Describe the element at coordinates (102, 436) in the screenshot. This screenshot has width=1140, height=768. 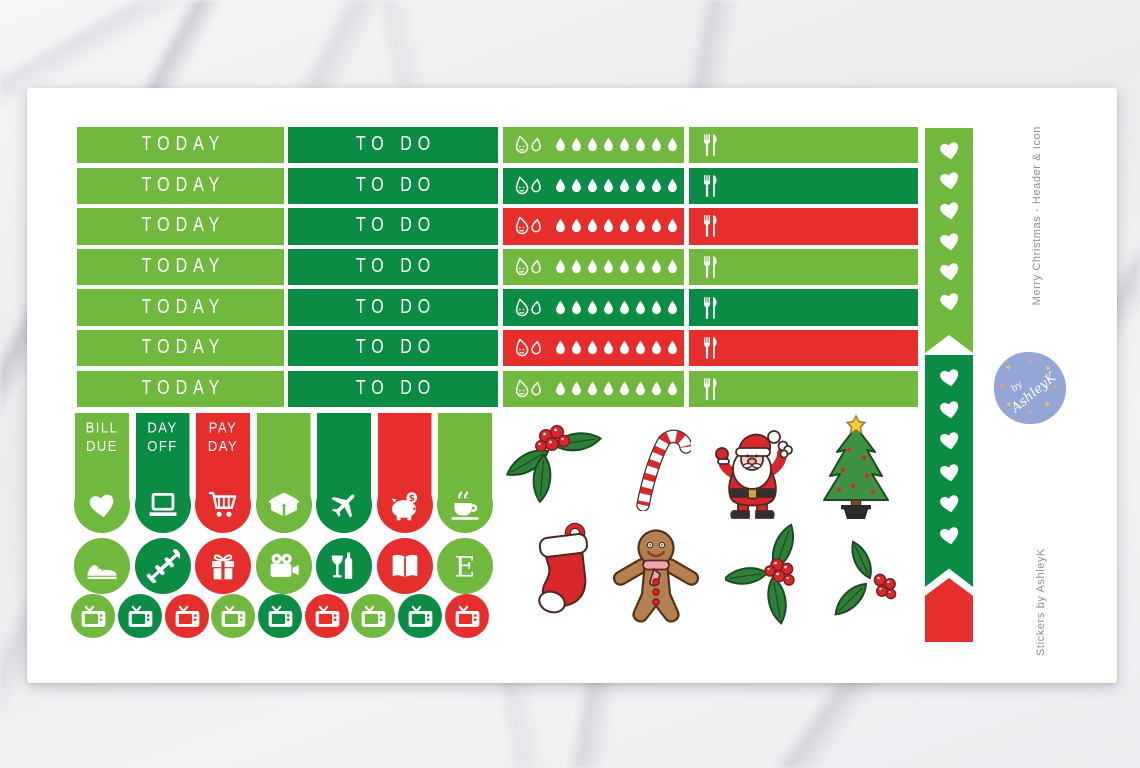
I see `flag-label: BILL DUE` at that location.